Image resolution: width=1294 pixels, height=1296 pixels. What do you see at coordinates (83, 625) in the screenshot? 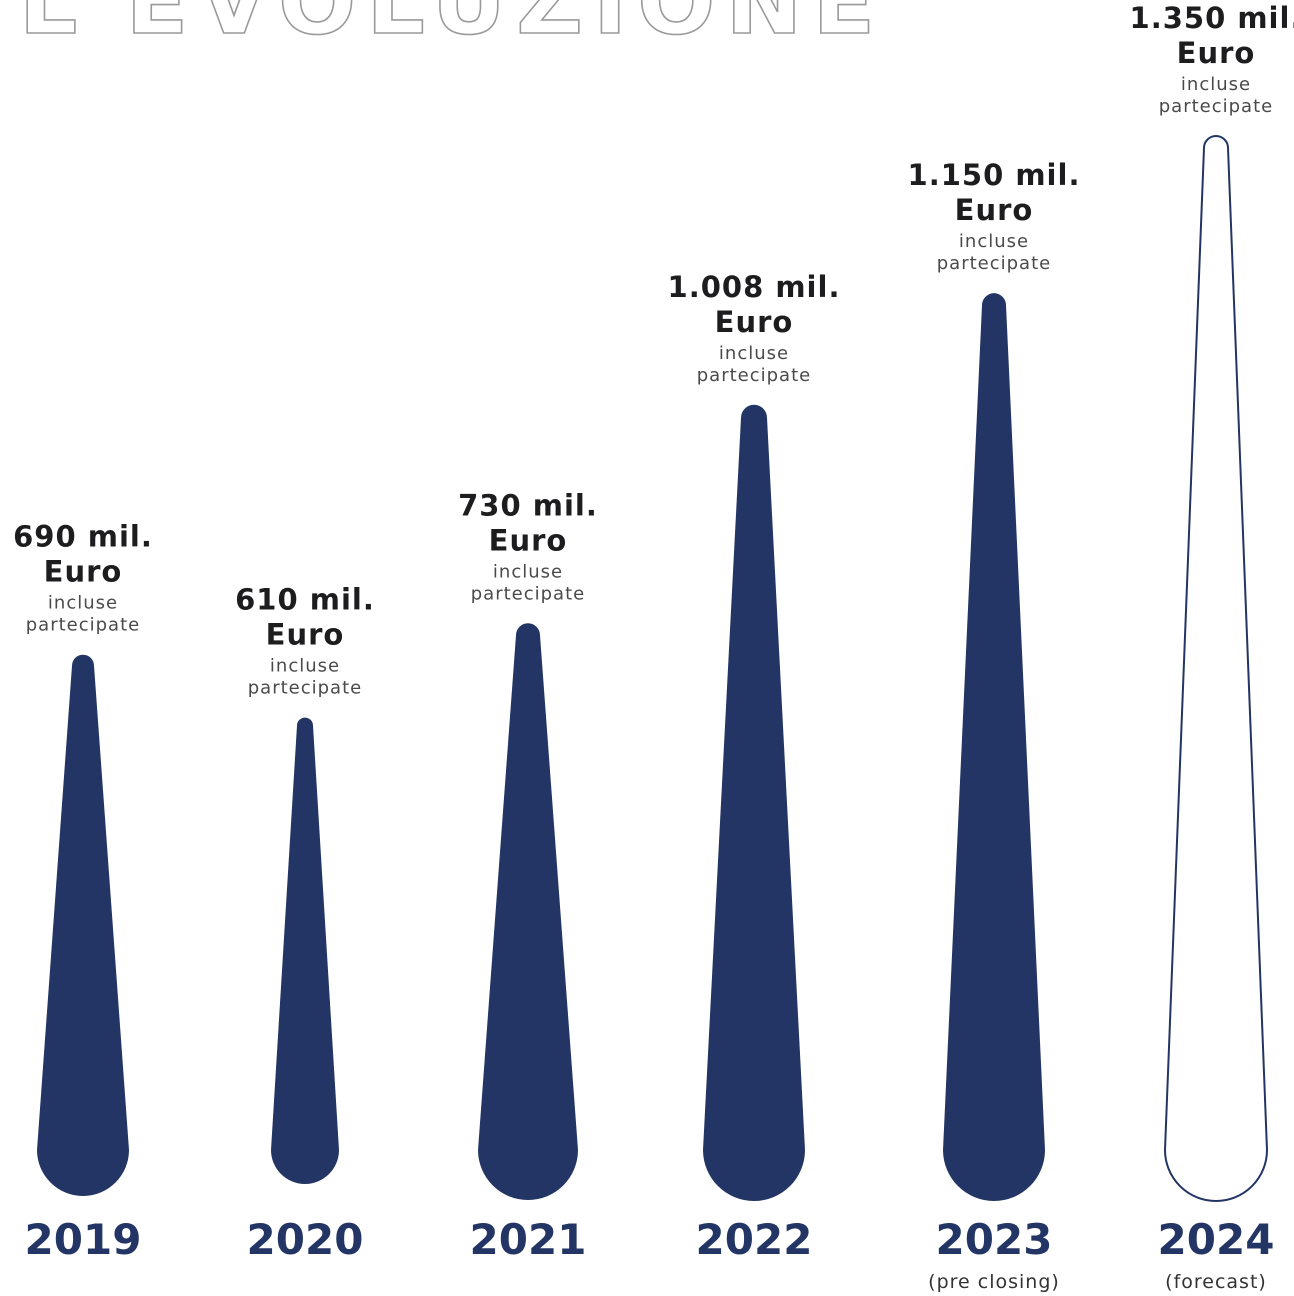
I see `note-line2-2019: partecipate` at bounding box center [83, 625].